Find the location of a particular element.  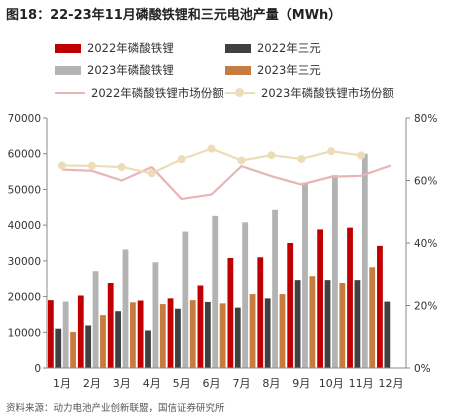

bar-2-1月 is located at coordinates (58, 348).